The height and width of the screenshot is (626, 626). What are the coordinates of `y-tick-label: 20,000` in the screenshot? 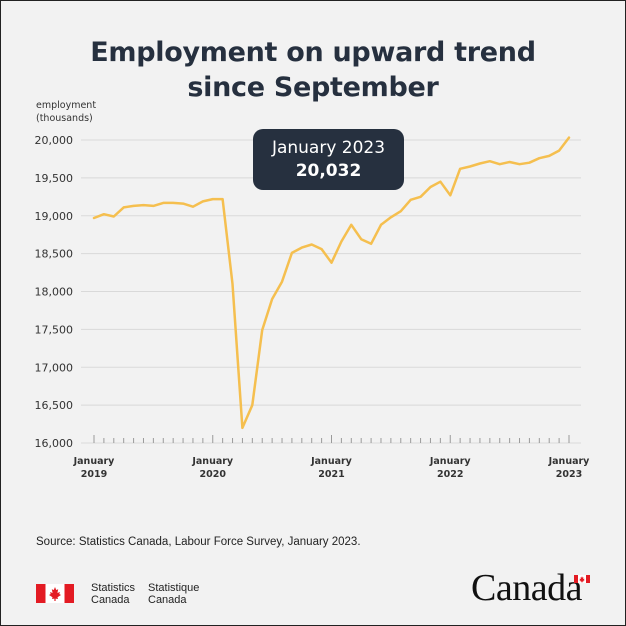 It's located at (54, 140).